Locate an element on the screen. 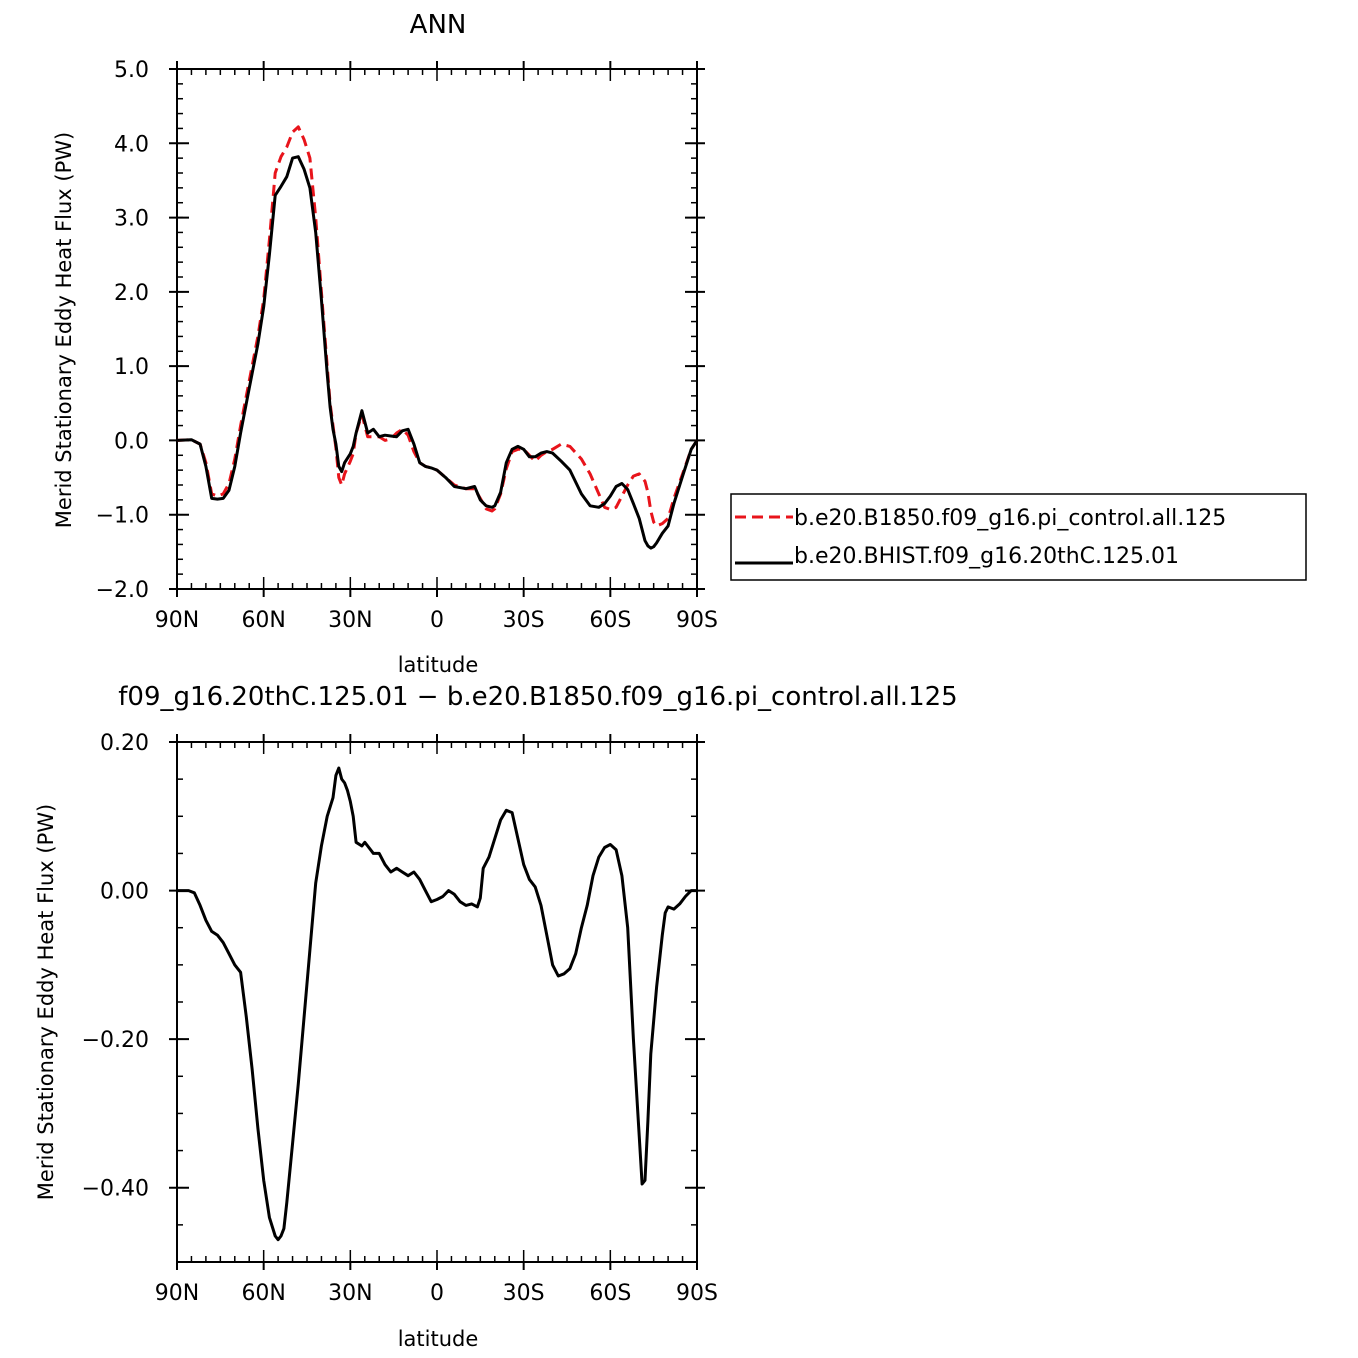 The height and width of the screenshot is (1358, 1358). top-x-tick-label: 30S is located at coordinates (524, 620).